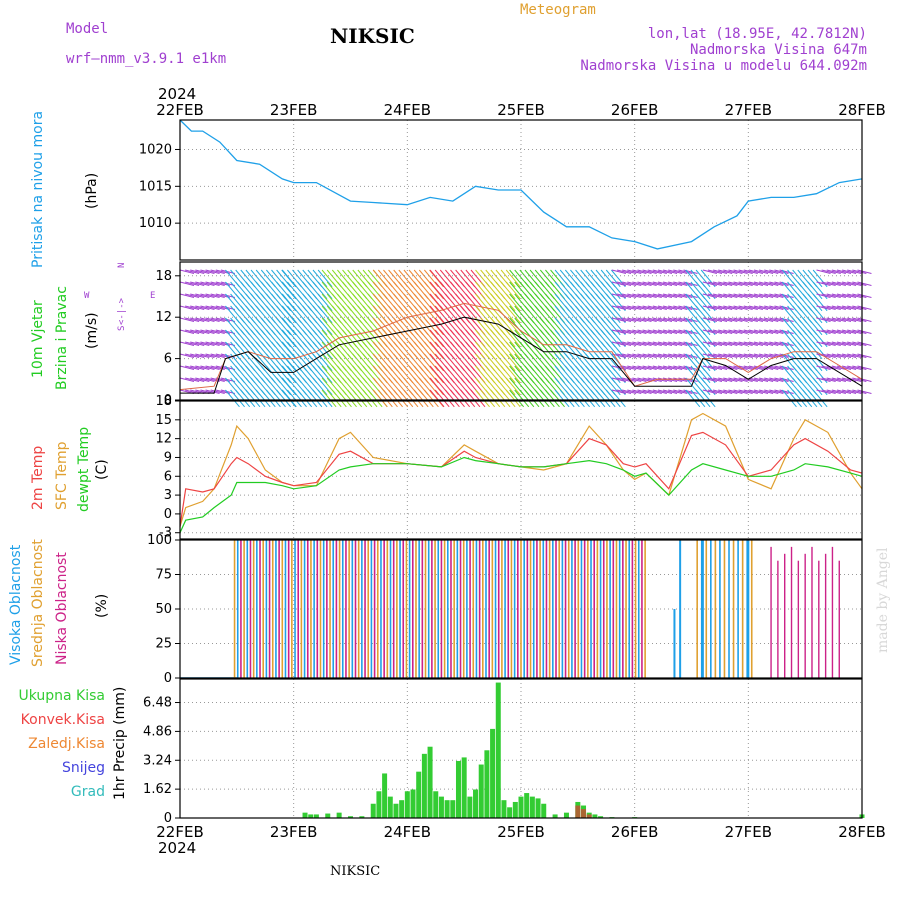  I want to click on date-label-top: 26FEB, so click(634, 110).